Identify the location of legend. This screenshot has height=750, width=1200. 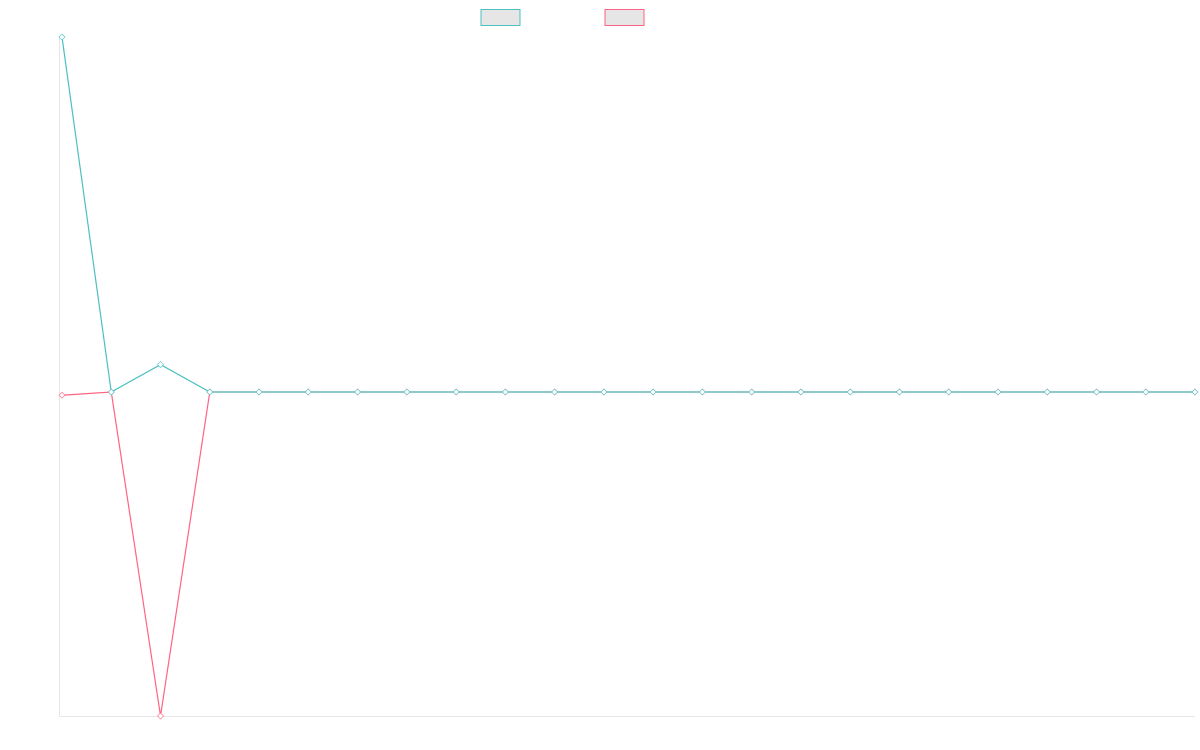
(562, 17).